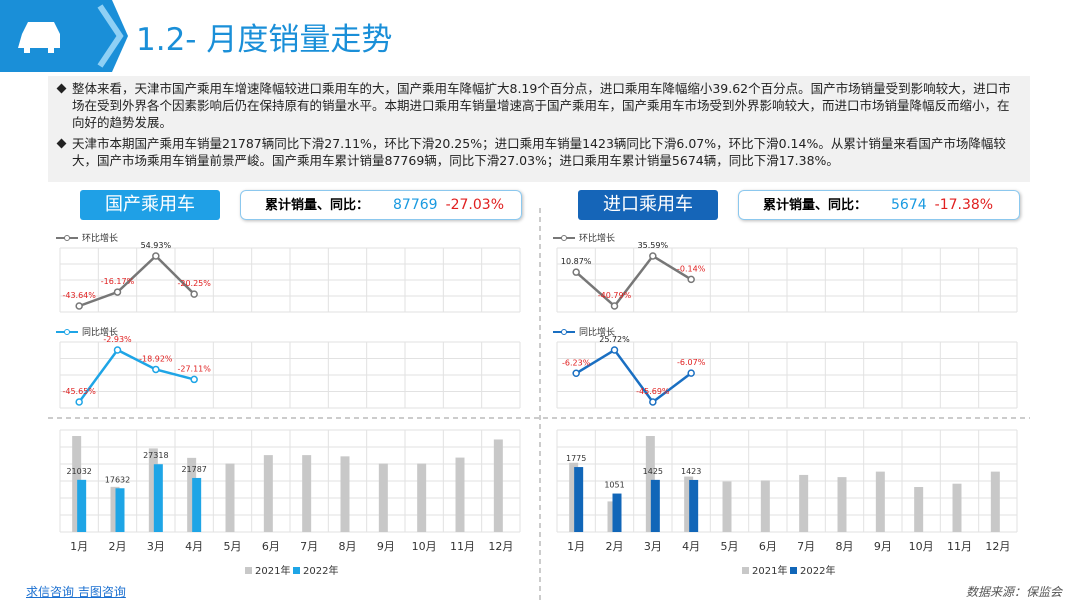 This screenshot has width=1080, height=608. What do you see at coordinates (653, 391) in the screenshot?
I see `data-label: -45.69%` at bounding box center [653, 391].